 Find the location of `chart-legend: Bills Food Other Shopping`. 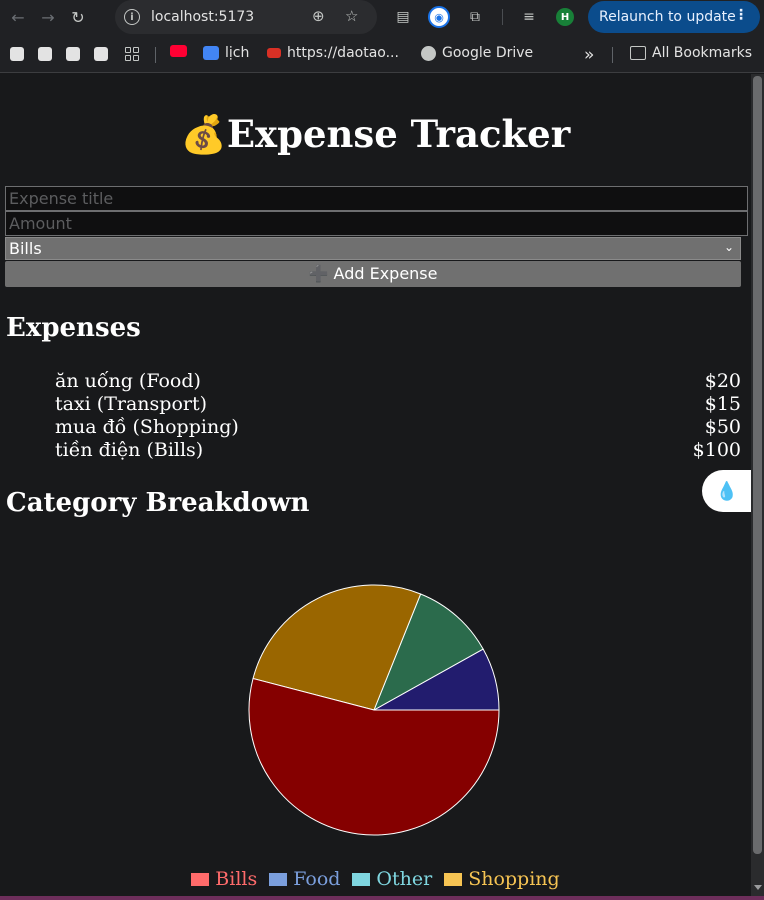

chart-legend: Bills Food Other Shopping is located at coordinates (375, 879).